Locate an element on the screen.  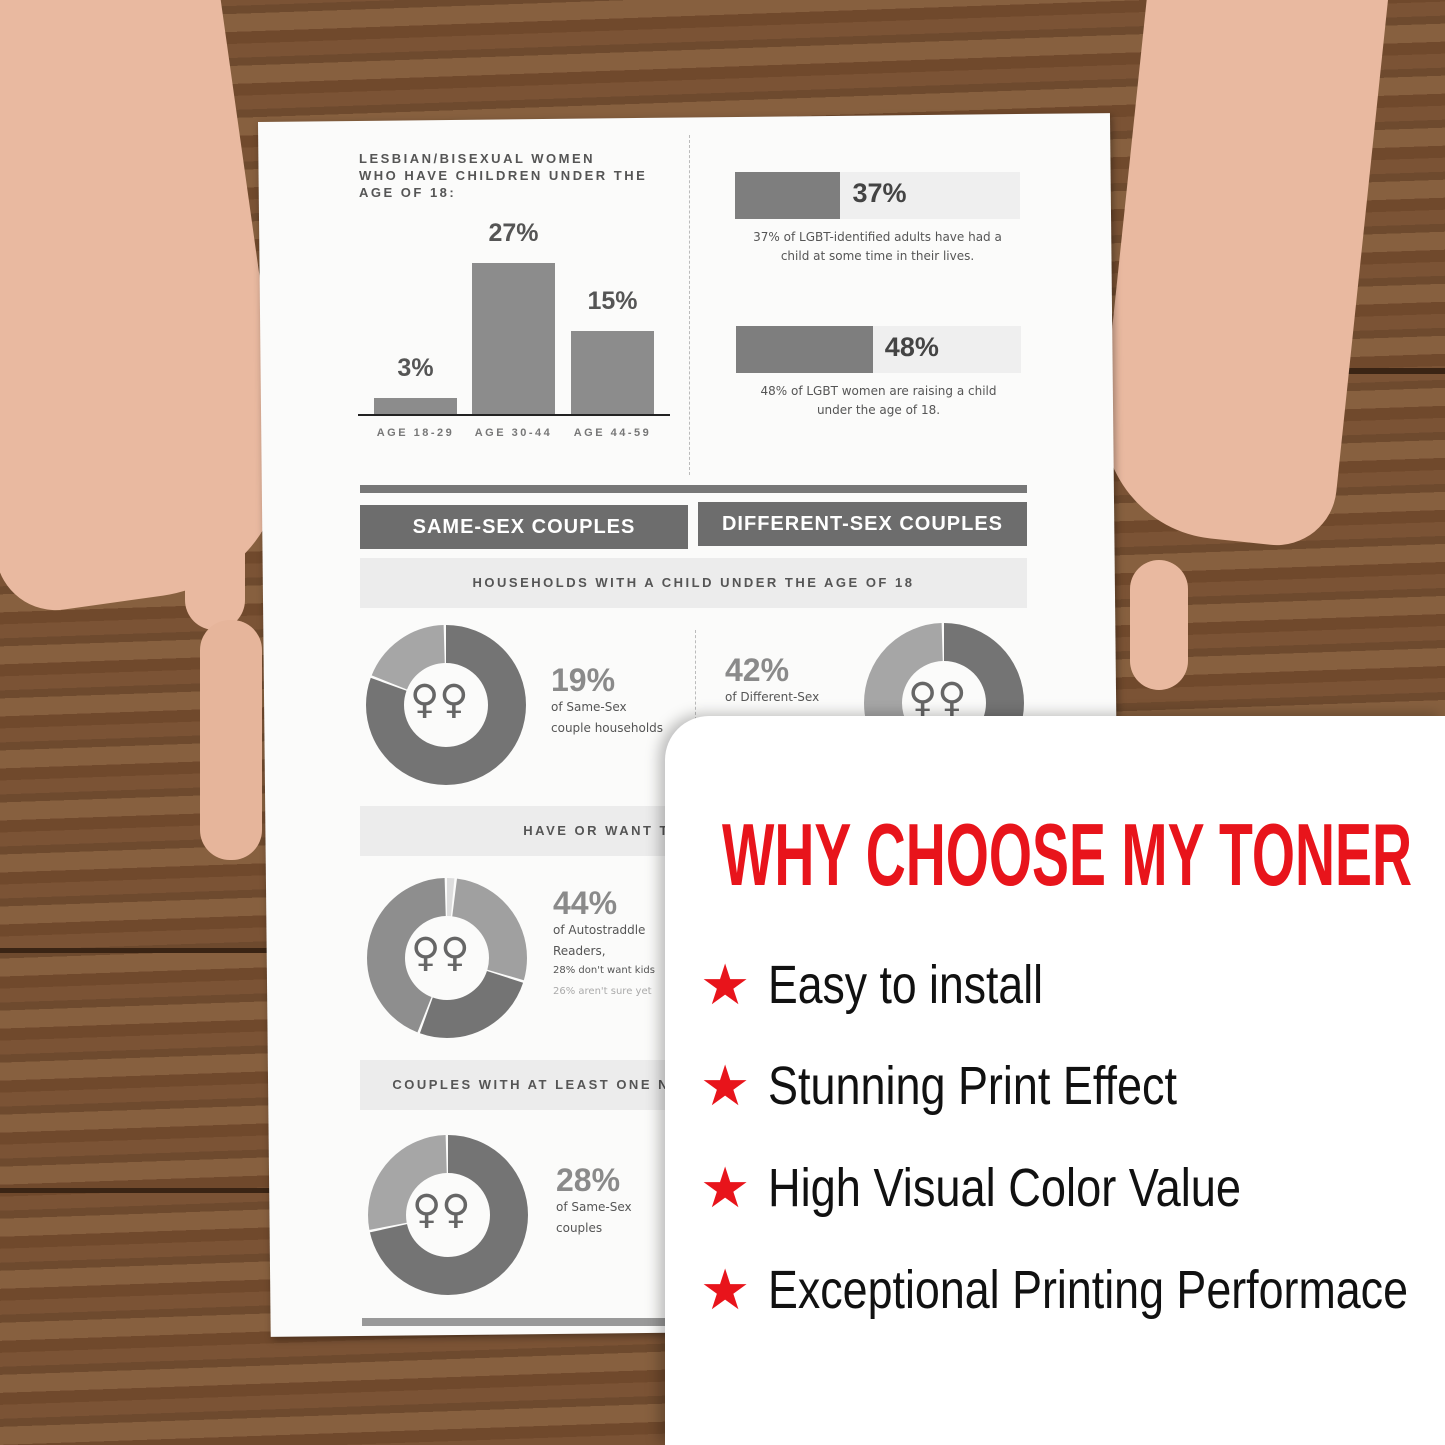
donut-caption: 26% aren't sure yet is located at coordinates (602, 991).